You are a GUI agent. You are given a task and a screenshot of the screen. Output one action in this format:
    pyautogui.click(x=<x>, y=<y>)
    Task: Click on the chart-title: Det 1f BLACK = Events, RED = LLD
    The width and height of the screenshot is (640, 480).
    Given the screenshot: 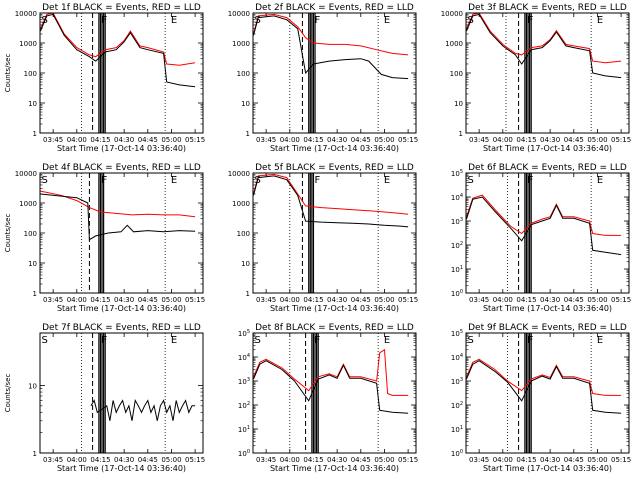 What is the action you would take?
    pyautogui.click(x=121, y=8)
    